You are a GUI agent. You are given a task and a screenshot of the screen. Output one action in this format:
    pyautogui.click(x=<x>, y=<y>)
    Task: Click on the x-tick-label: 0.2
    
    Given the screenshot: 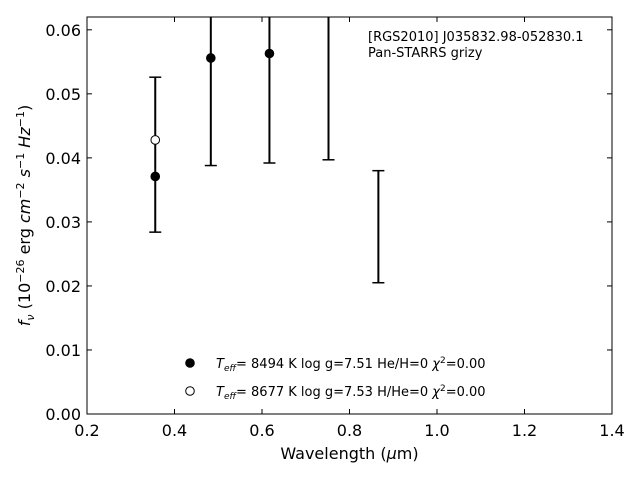 What is the action you would take?
    pyautogui.click(x=86, y=430)
    